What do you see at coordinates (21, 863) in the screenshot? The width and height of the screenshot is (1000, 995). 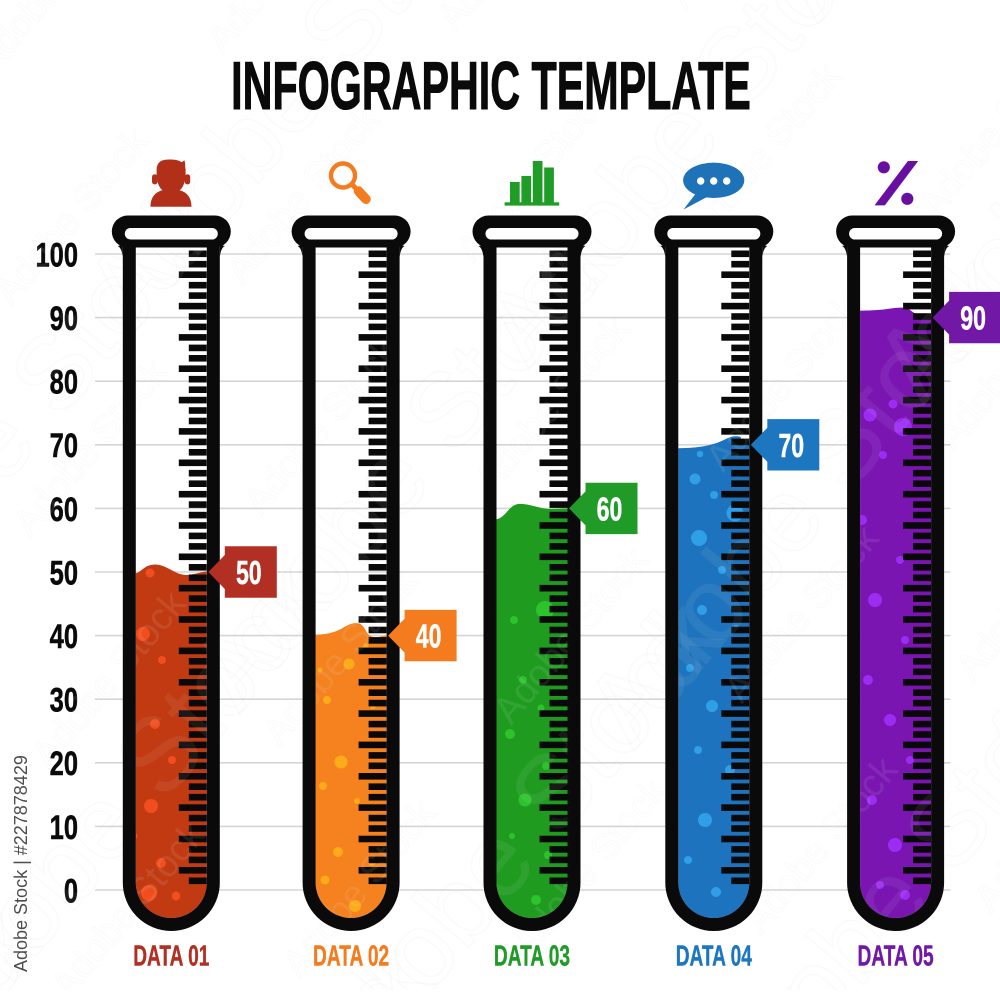 I see `svg-text: Adobe Stock | #227878429` at bounding box center [21, 863].